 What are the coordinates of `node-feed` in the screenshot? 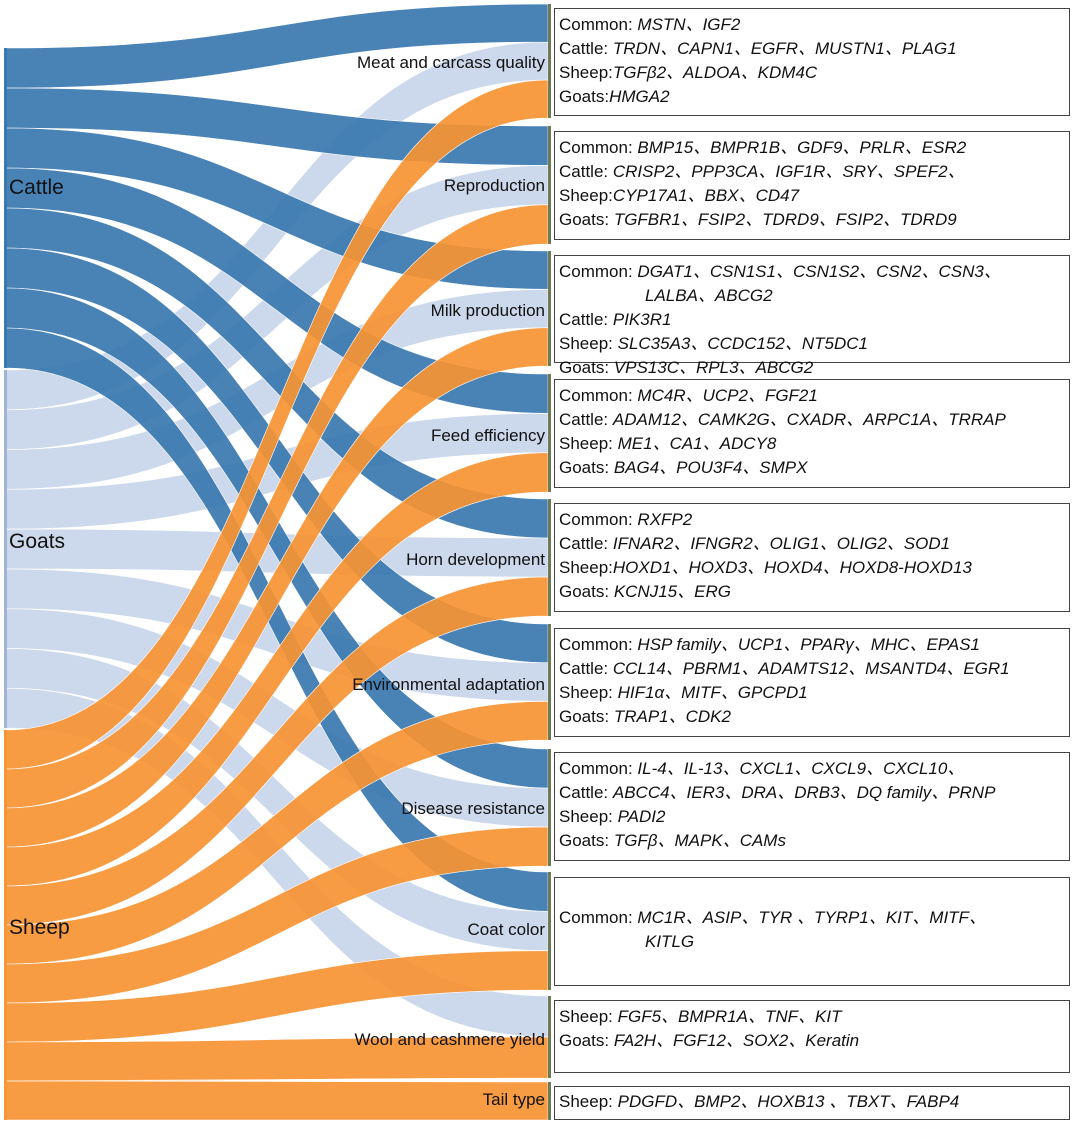 It's located at (549, 433).